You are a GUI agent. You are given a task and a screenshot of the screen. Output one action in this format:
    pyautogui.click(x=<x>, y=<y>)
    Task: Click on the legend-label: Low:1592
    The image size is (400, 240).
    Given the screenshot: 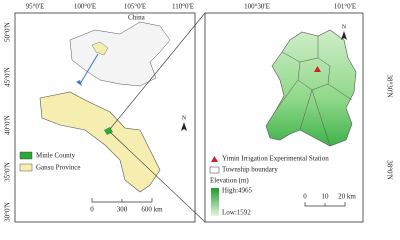 What is the action you would take?
    pyautogui.click(x=236, y=213)
    